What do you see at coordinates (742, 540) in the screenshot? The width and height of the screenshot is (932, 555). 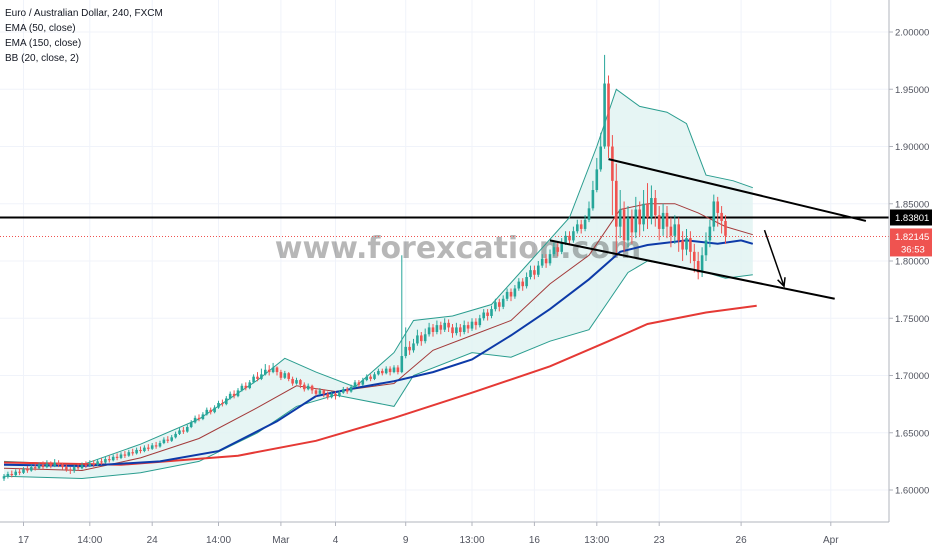 I see `time-tick-label: 26` at bounding box center [742, 540].